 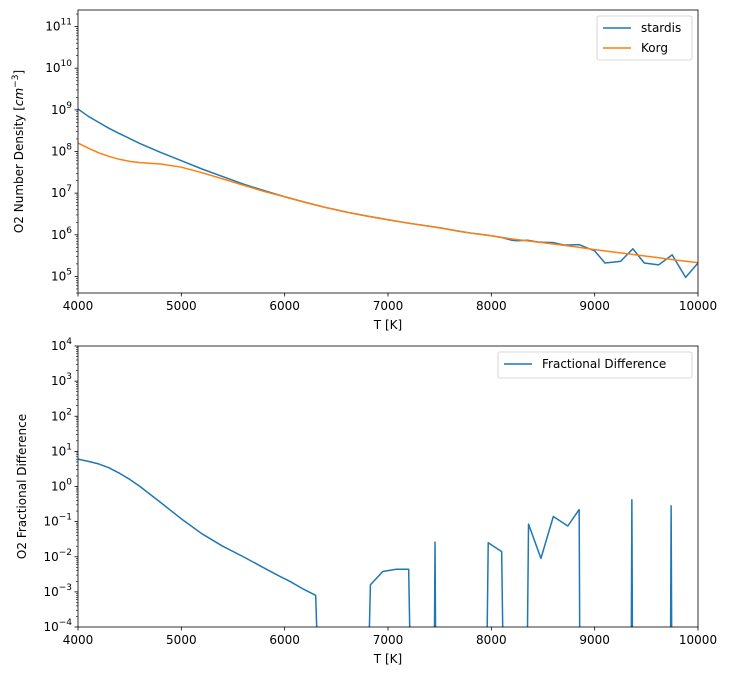 I want to click on legend-label-fractional-difference: Fractional Difference, so click(x=604, y=364).